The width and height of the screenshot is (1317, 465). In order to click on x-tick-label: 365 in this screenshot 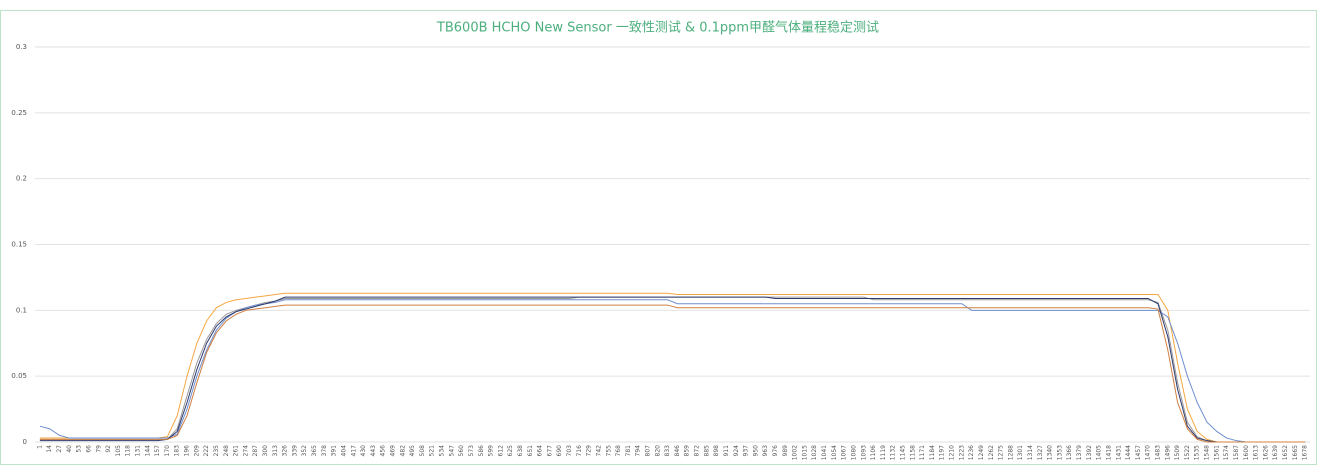, I will do `click(314, 451)`.